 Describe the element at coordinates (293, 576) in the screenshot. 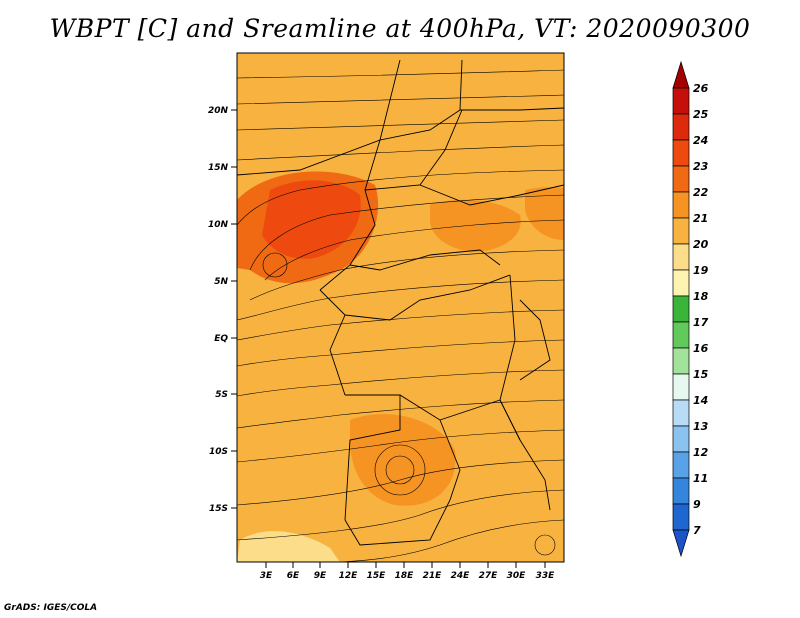

I see `lon-label: 6E` at that location.